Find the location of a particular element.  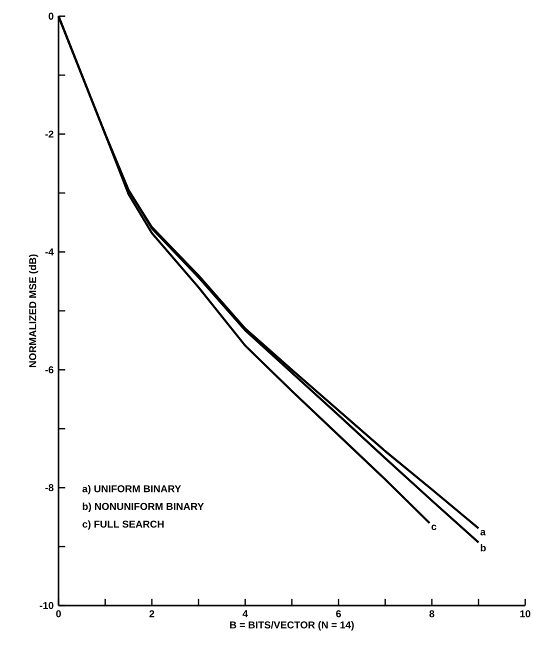

annotation: c) FULL SEARCH is located at coordinates (123, 525).